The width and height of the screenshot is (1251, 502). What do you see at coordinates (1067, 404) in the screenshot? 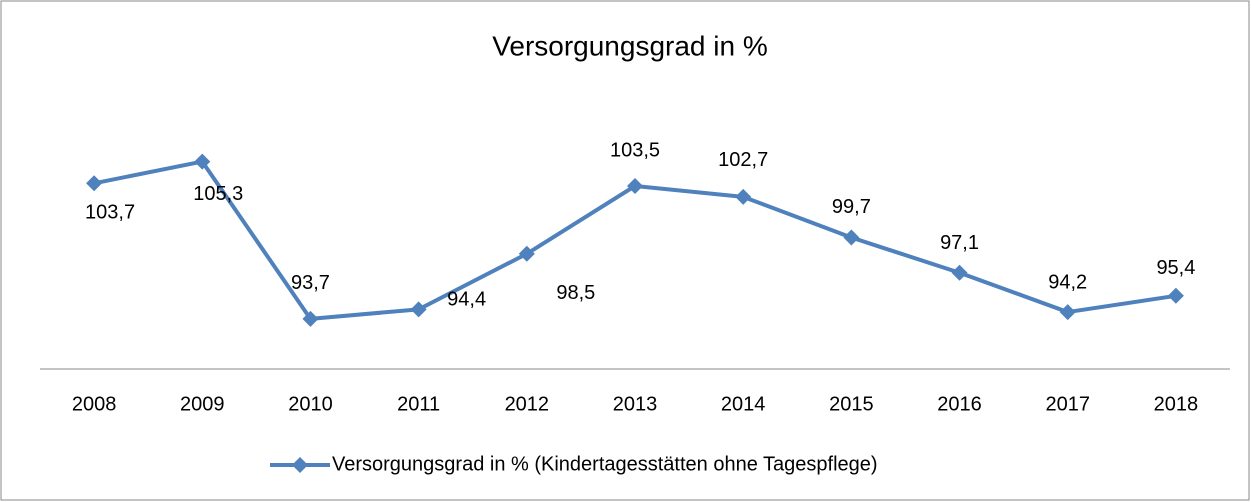
I see `x-tick-label: 2017` at bounding box center [1067, 404].